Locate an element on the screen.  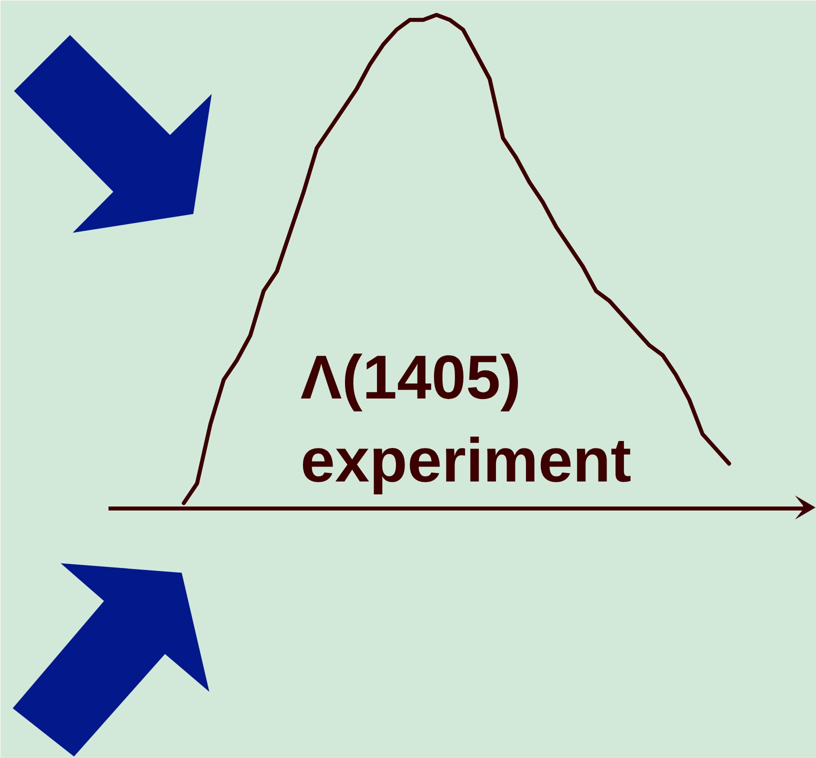
annotation: Λ(1405) experiment is located at coordinates (466, 420).